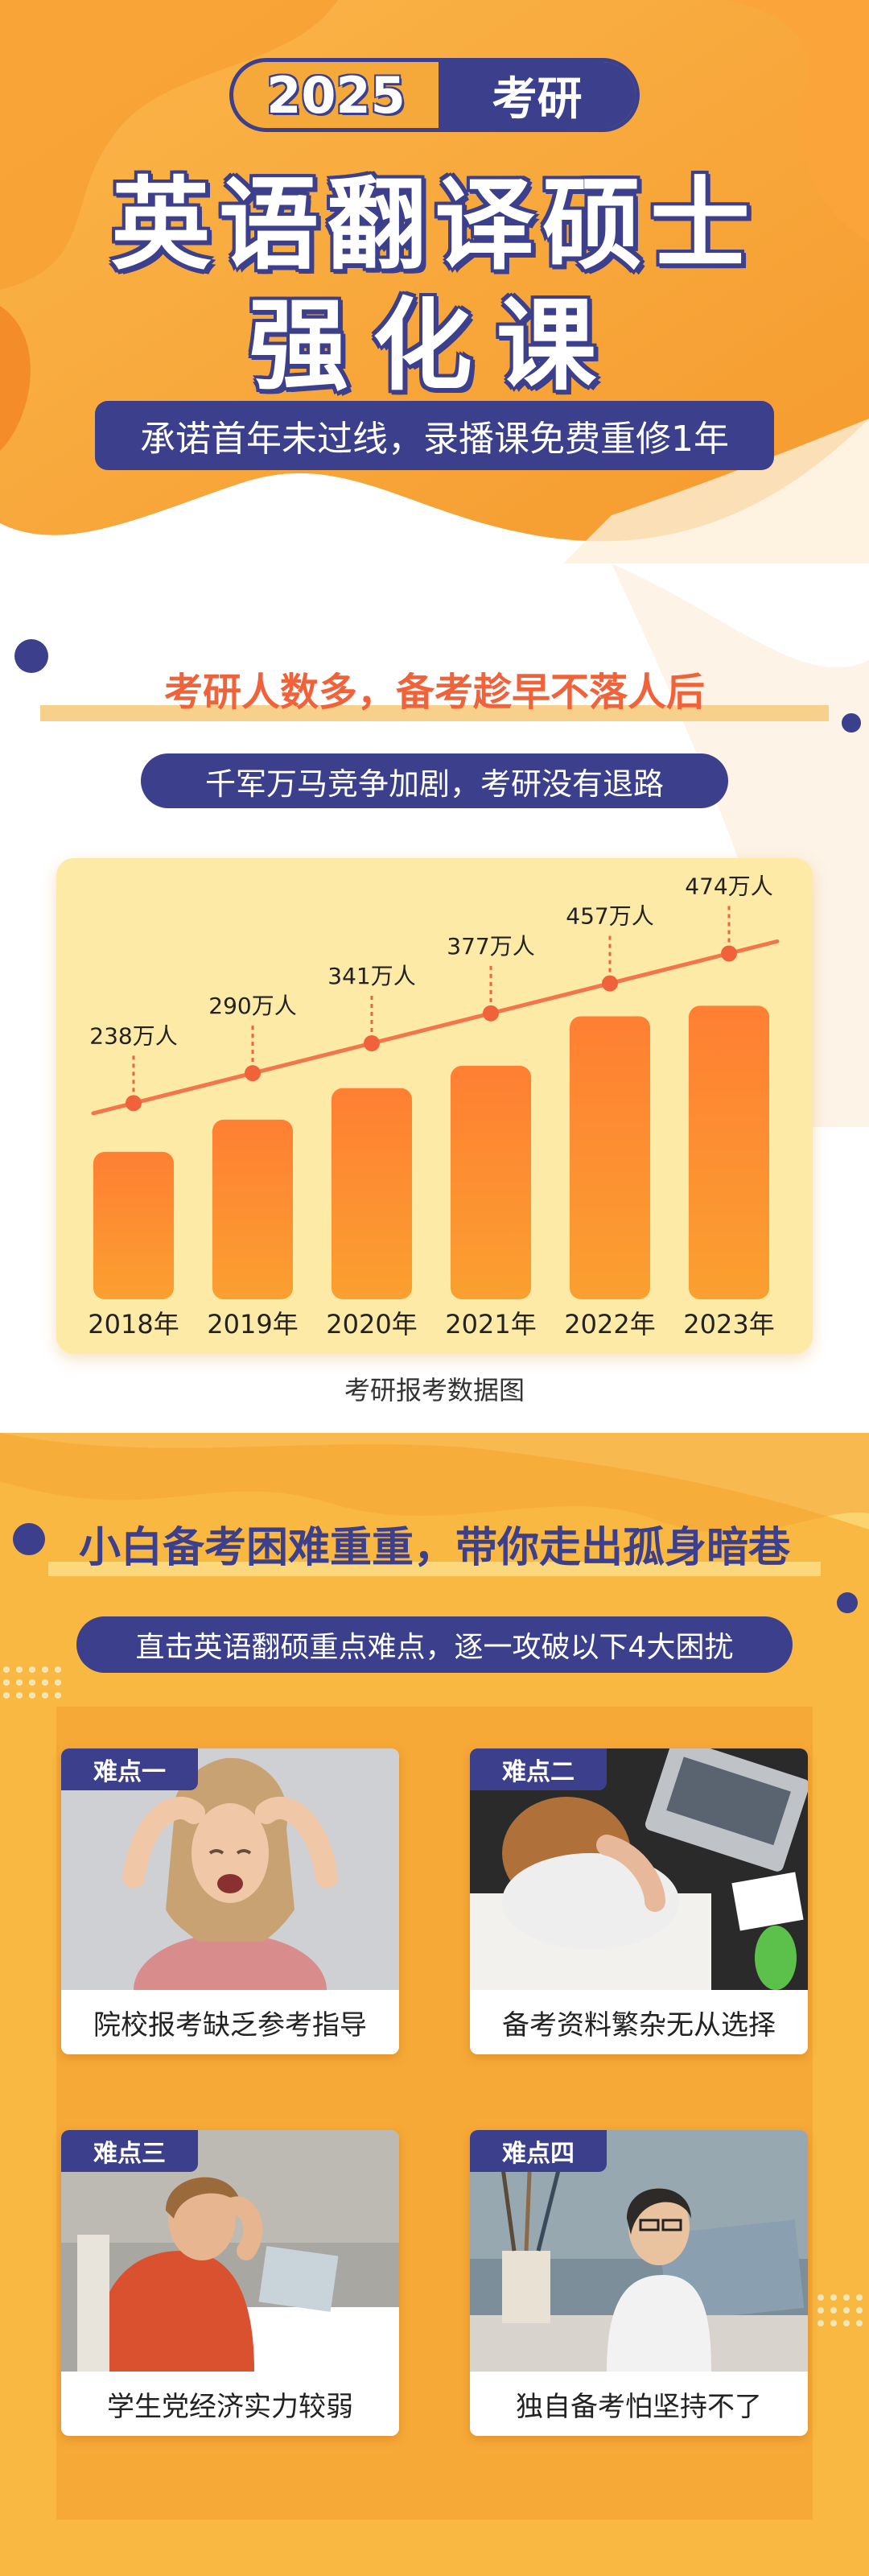 The width and height of the screenshot is (869, 2576). What do you see at coordinates (434, 1390) in the screenshot?
I see `chart-caption: 考研报考数据图` at bounding box center [434, 1390].